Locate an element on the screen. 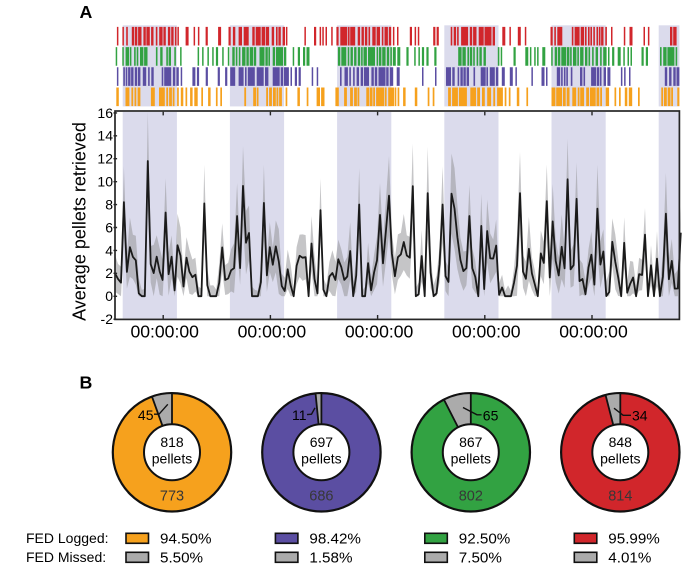 Image resolution: width=700 pixels, height=576 pixels. svg-text: 697 is located at coordinates (322, 442).